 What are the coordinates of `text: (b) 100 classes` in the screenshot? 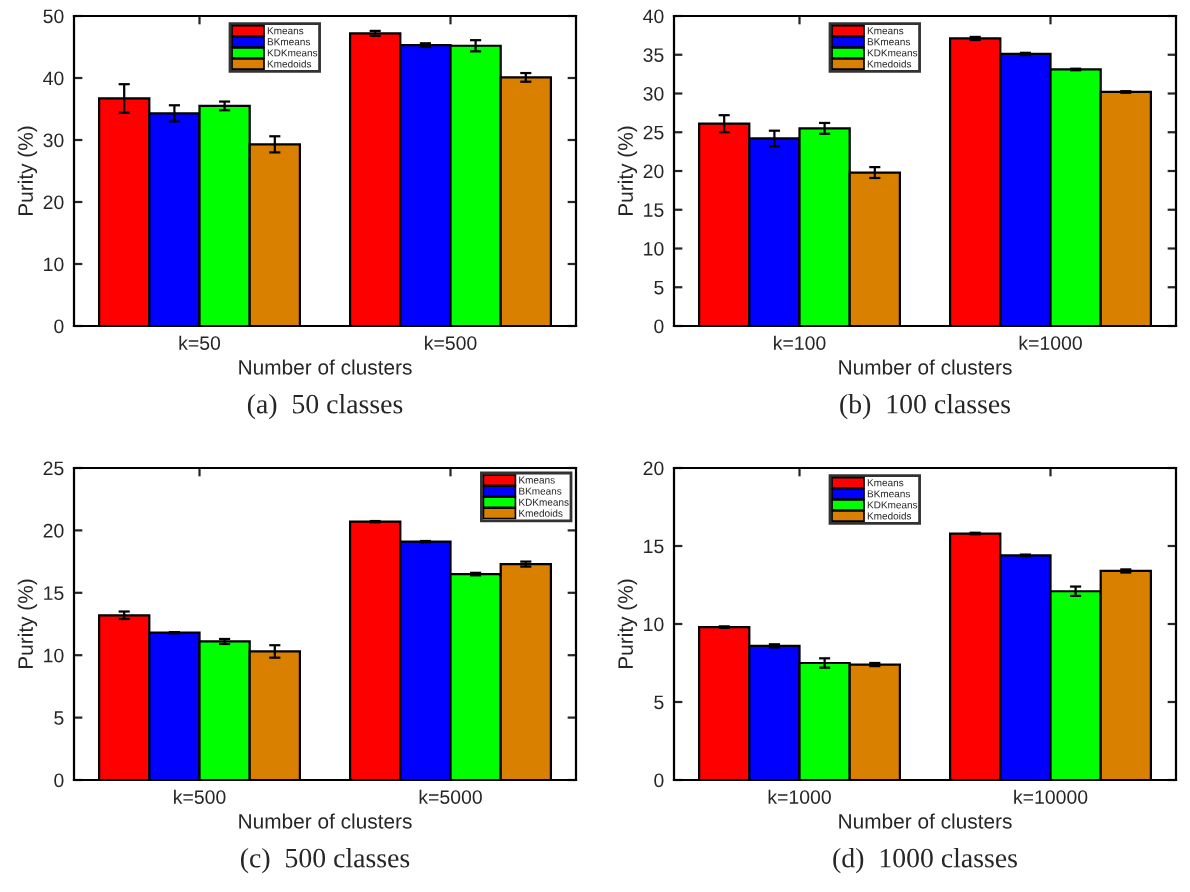 It's located at (925, 406).